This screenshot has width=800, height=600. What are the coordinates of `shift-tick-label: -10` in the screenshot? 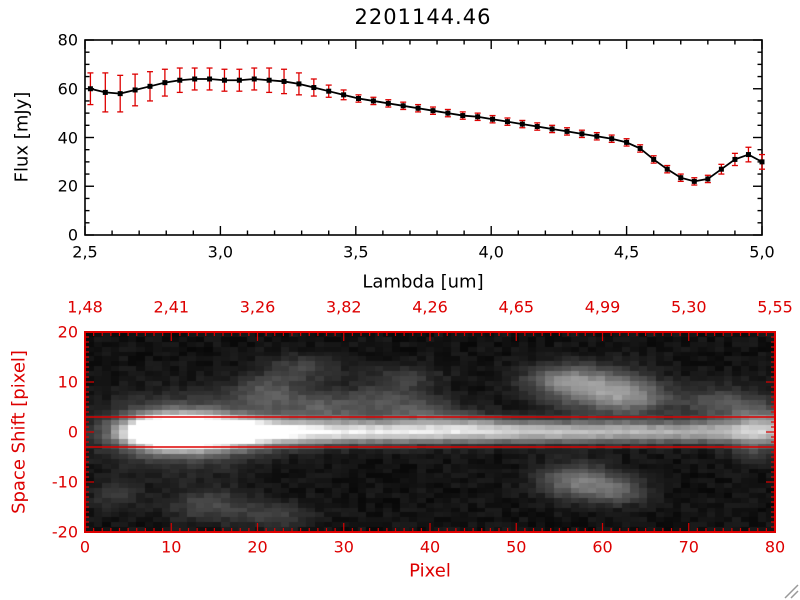 It's located at (64, 482).